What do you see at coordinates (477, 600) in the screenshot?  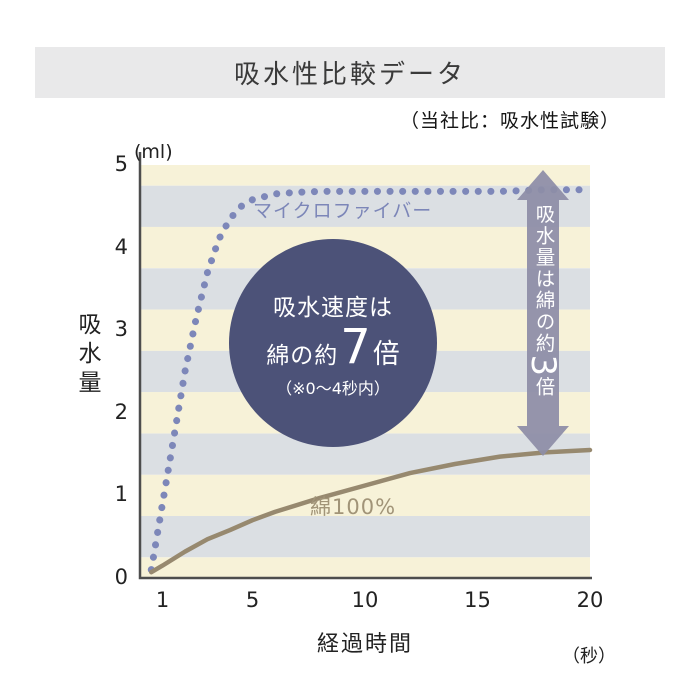 I see `x-tick-15: 15` at bounding box center [477, 600].